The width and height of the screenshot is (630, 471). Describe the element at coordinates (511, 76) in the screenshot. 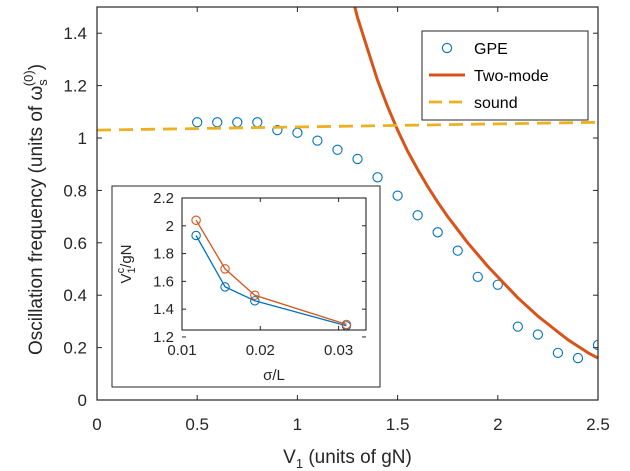

I see `legend-label: Two-mode` at that location.